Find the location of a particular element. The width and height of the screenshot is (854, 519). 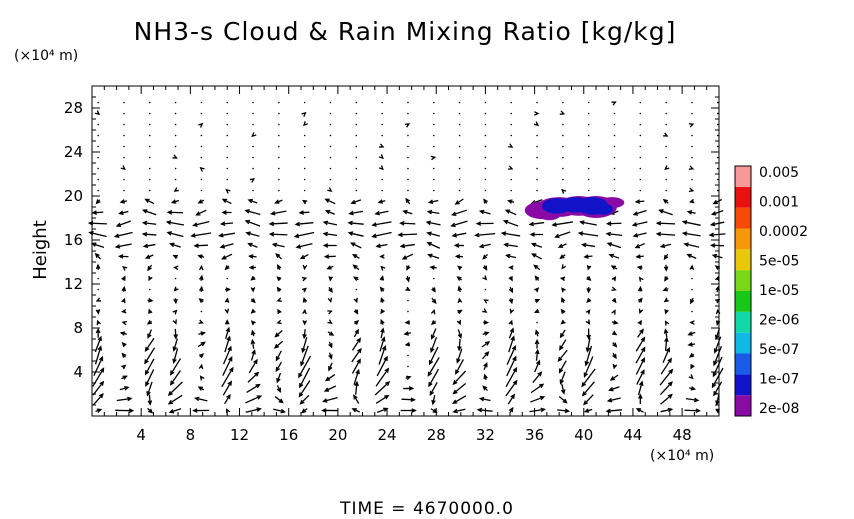

y-axis-title: Height is located at coordinates (40, 250).